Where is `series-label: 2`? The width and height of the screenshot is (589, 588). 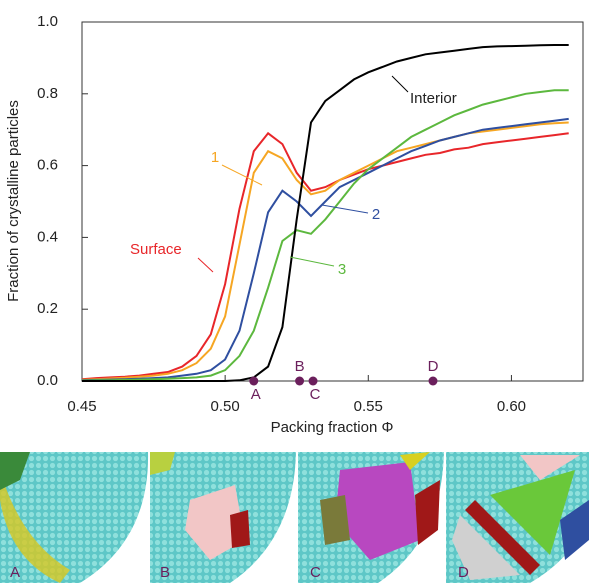
series-label: 2 is located at coordinates (376, 214).